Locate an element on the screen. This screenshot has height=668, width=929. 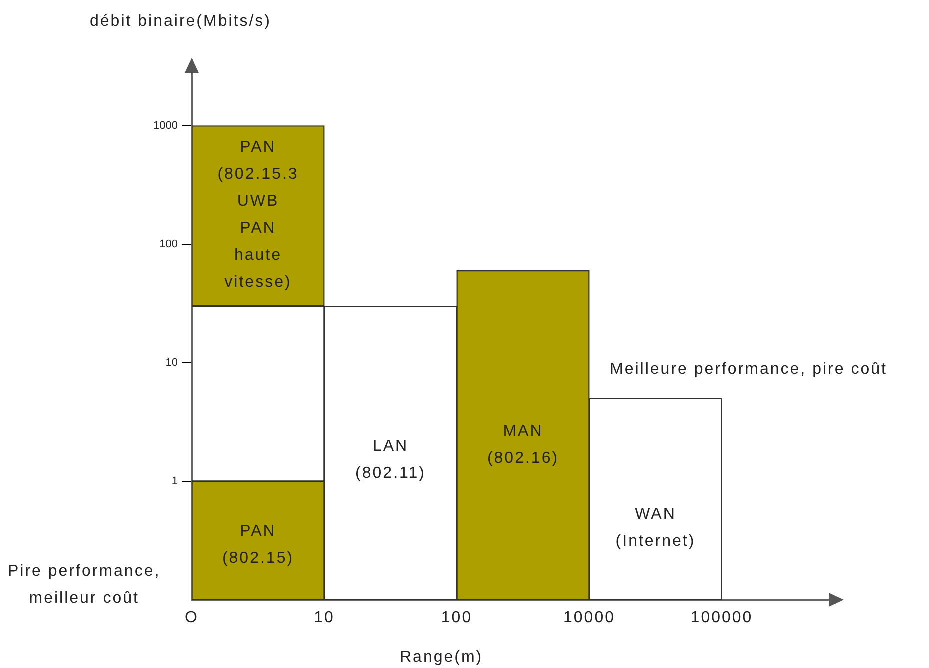
text: 100000 is located at coordinates (722, 618).